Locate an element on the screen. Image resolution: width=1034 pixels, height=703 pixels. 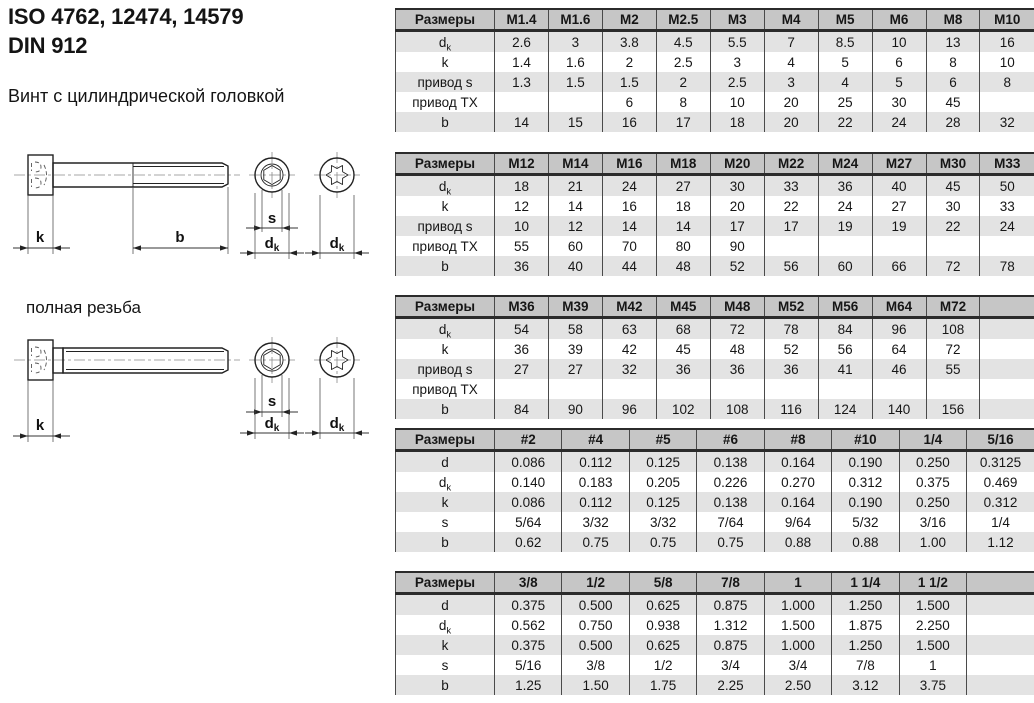
screw-technical-drawing: k b s d is located at coordinates (191, 297).